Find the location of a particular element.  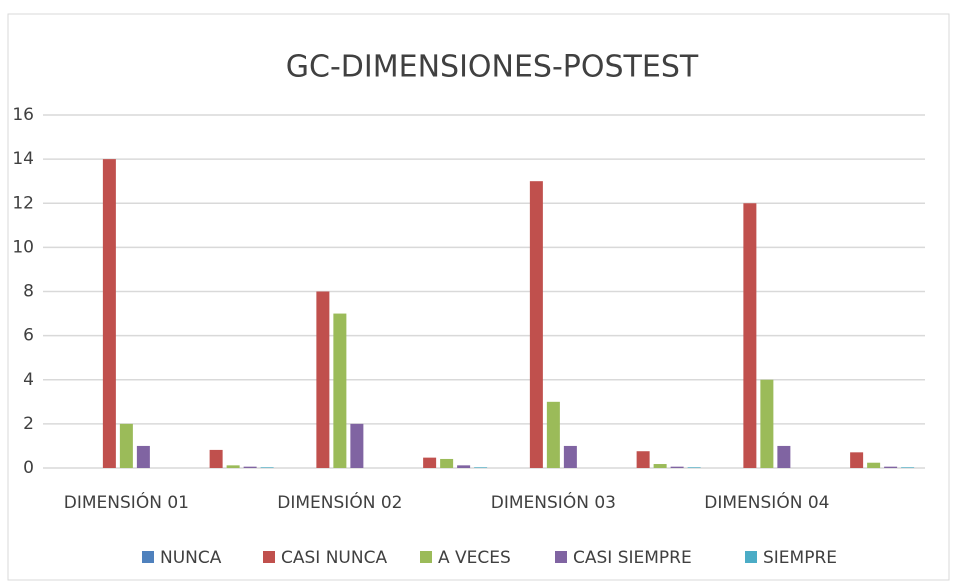

y-tick-label: 4 is located at coordinates (28, 380).